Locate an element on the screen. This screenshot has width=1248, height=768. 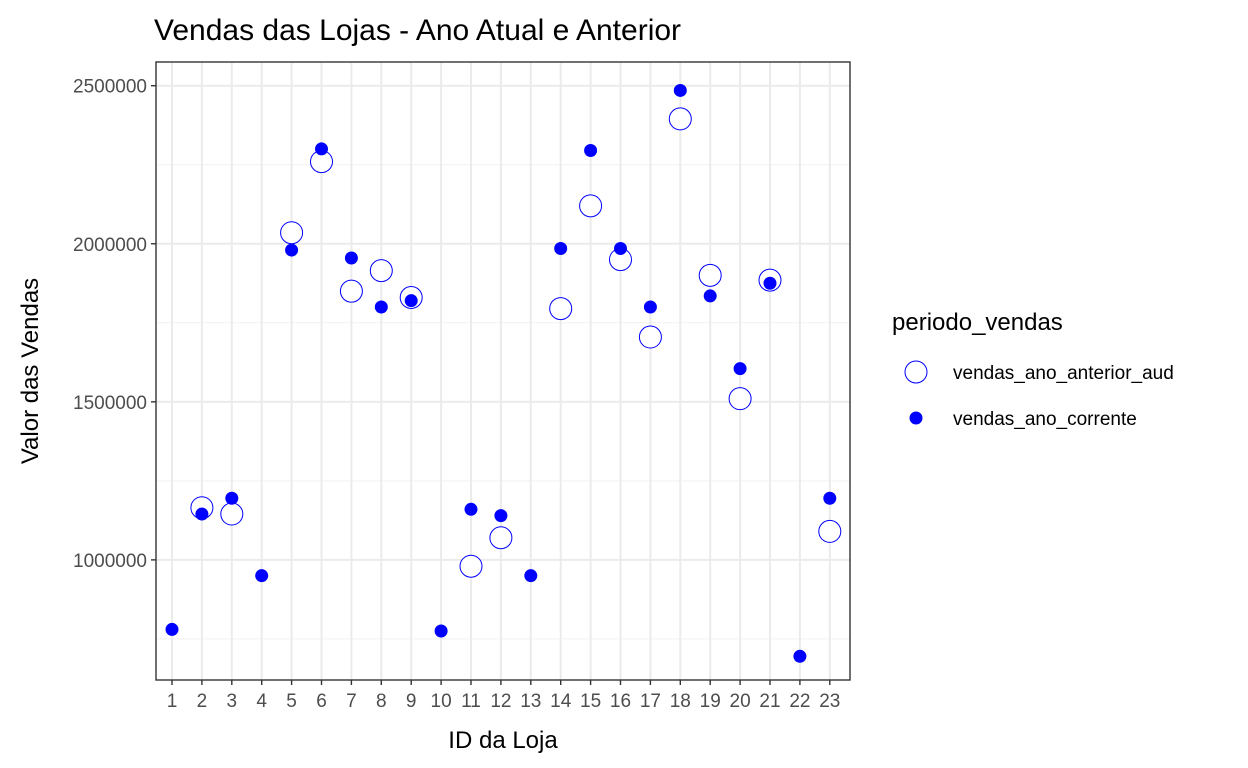
x-tick-label: 7 is located at coordinates (351, 701).